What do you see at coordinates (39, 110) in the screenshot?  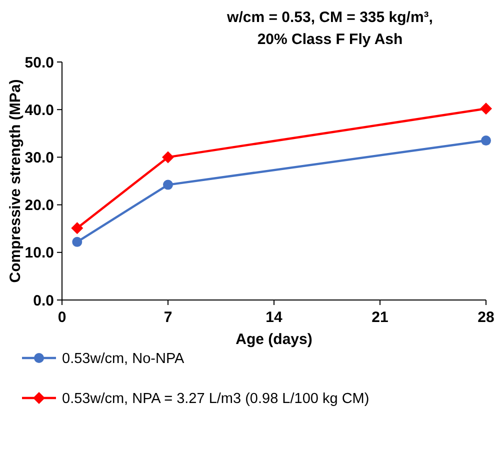 I see `y-tick-label: 40.0` at bounding box center [39, 110].